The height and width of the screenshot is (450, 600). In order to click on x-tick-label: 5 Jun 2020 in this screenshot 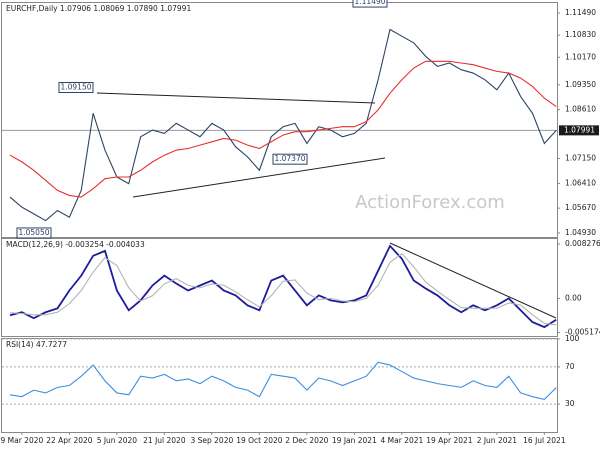, I will do `click(117, 440)`.